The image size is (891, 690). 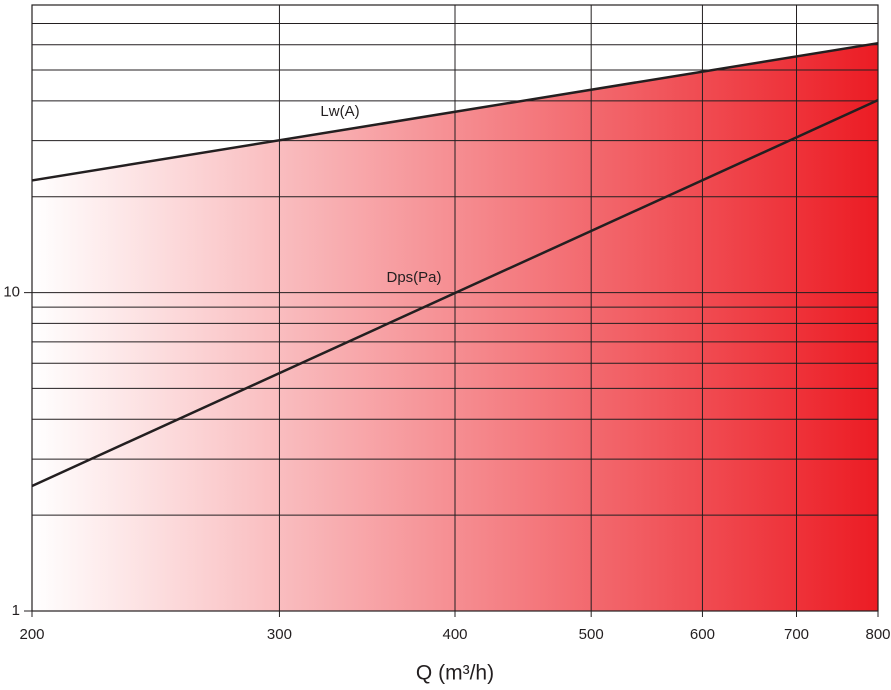 What do you see at coordinates (279, 634) in the screenshot?
I see `x-tick-label: 300` at bounding box center [279, 634].